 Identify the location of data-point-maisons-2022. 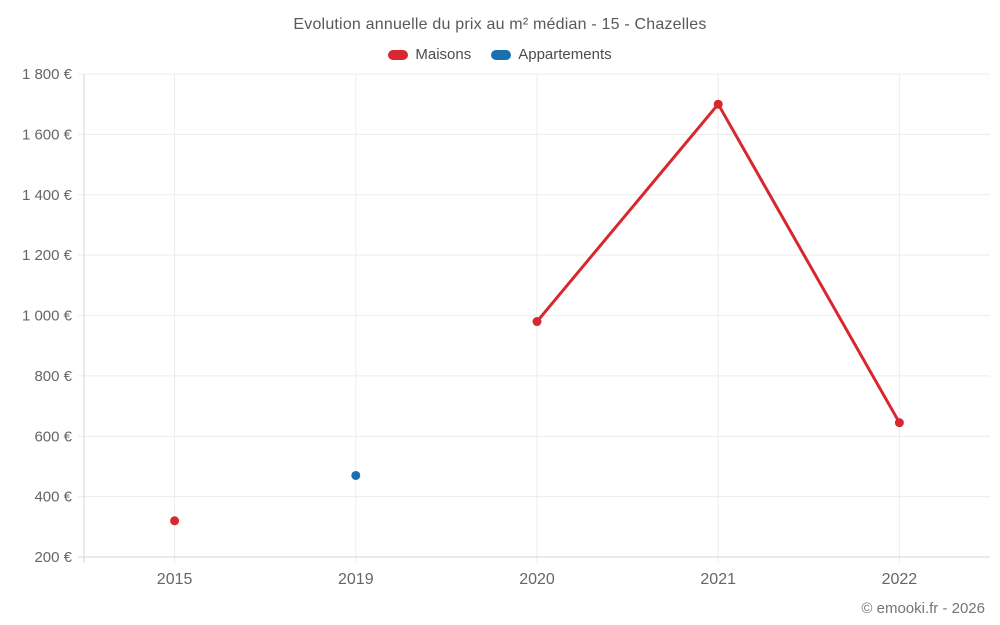
(899, 423).